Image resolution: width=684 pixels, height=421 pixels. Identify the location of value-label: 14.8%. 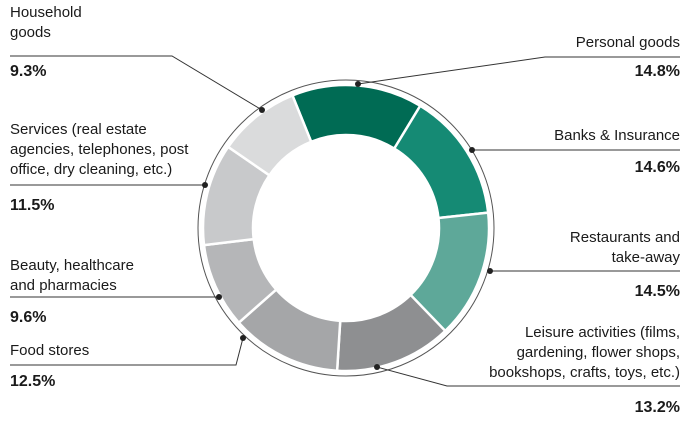
(657, 71).